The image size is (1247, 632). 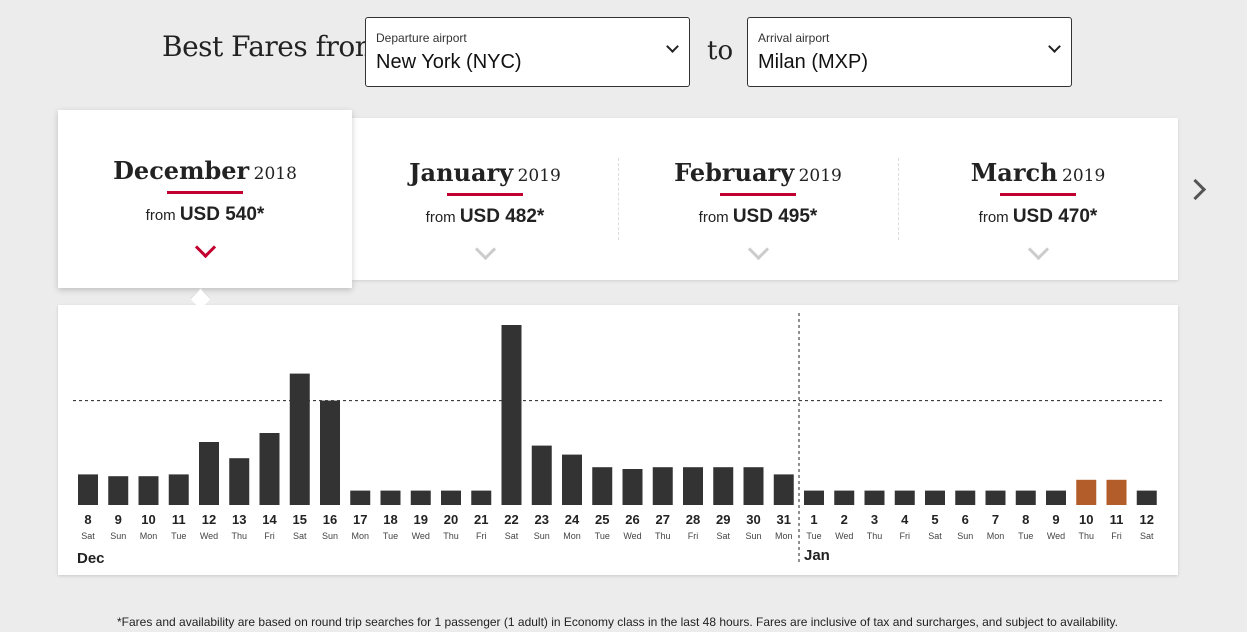 What do you see at coordinates (527, 52) in the screenshot?
I see `departure-airport-select: Departure airport New York (NYC)` at bounding box center [527, 52].